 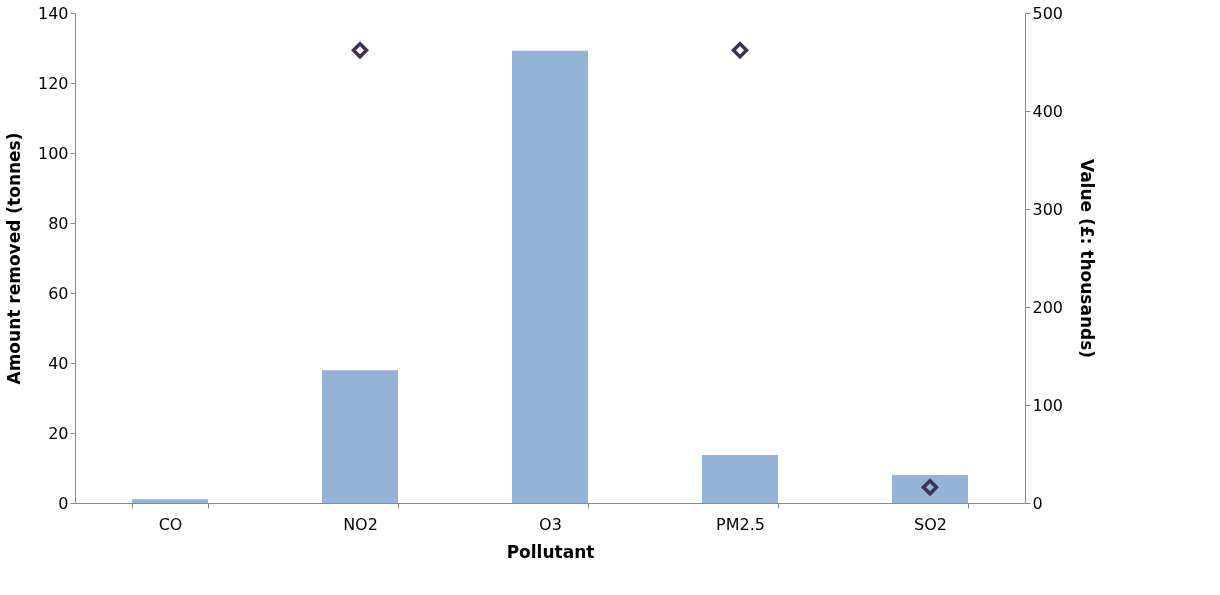 What do you see at coordinates (53, 153) in the screenshot?
I see `y-tick-label: 100` at bounding box center [53, 153].